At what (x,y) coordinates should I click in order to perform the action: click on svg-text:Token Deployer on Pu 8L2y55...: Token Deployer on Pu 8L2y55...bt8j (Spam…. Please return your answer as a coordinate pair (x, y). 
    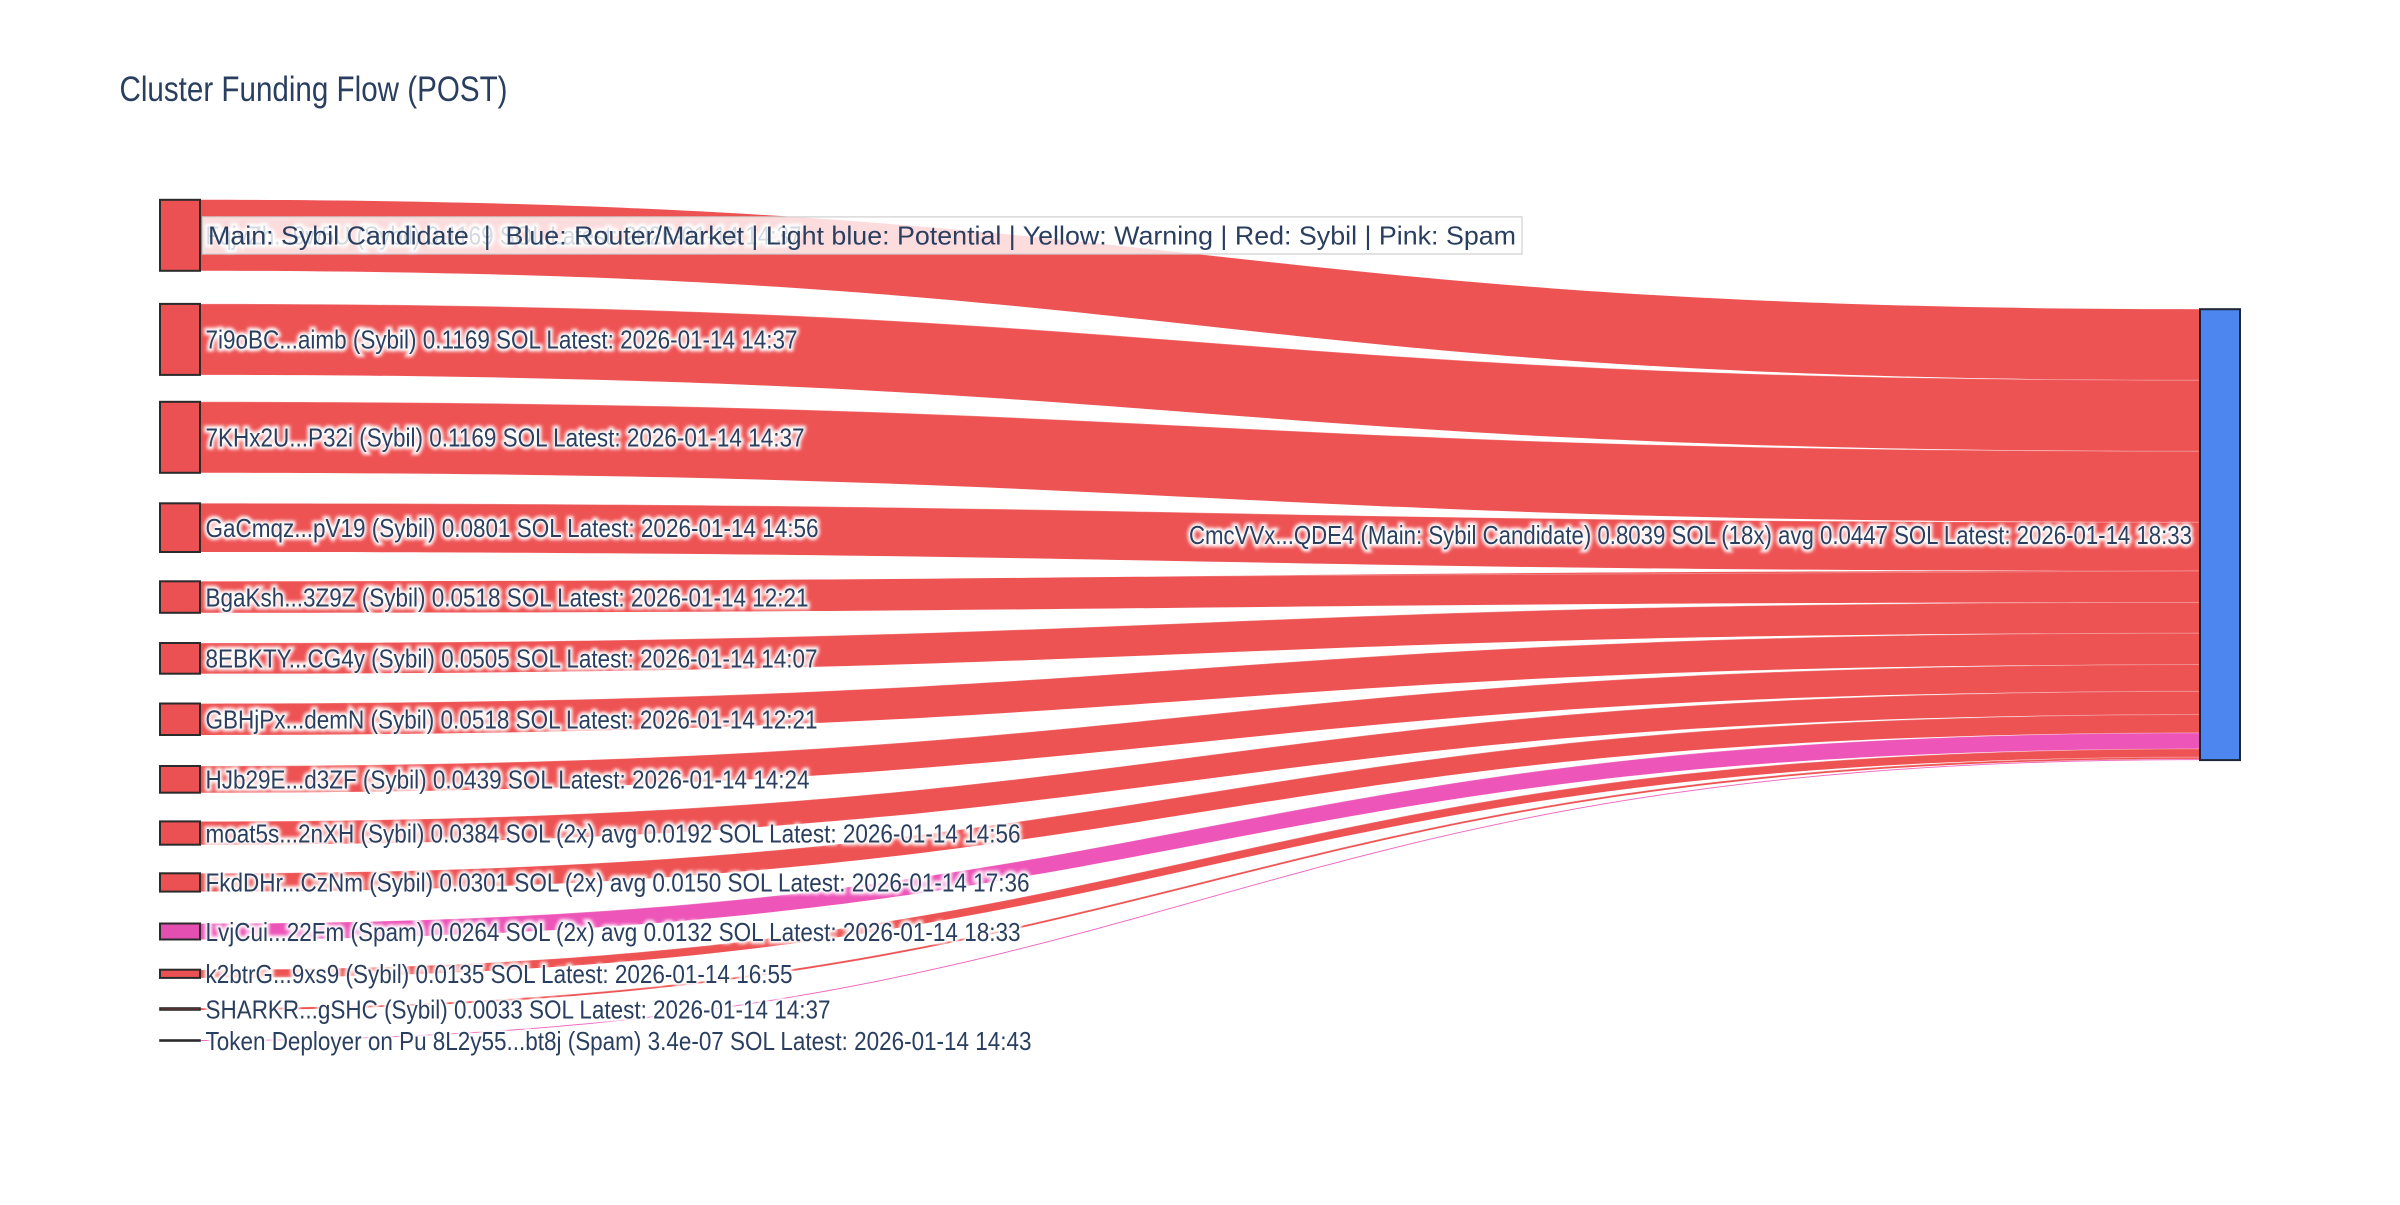
    Looking at the image, I should click on (619, 1041).